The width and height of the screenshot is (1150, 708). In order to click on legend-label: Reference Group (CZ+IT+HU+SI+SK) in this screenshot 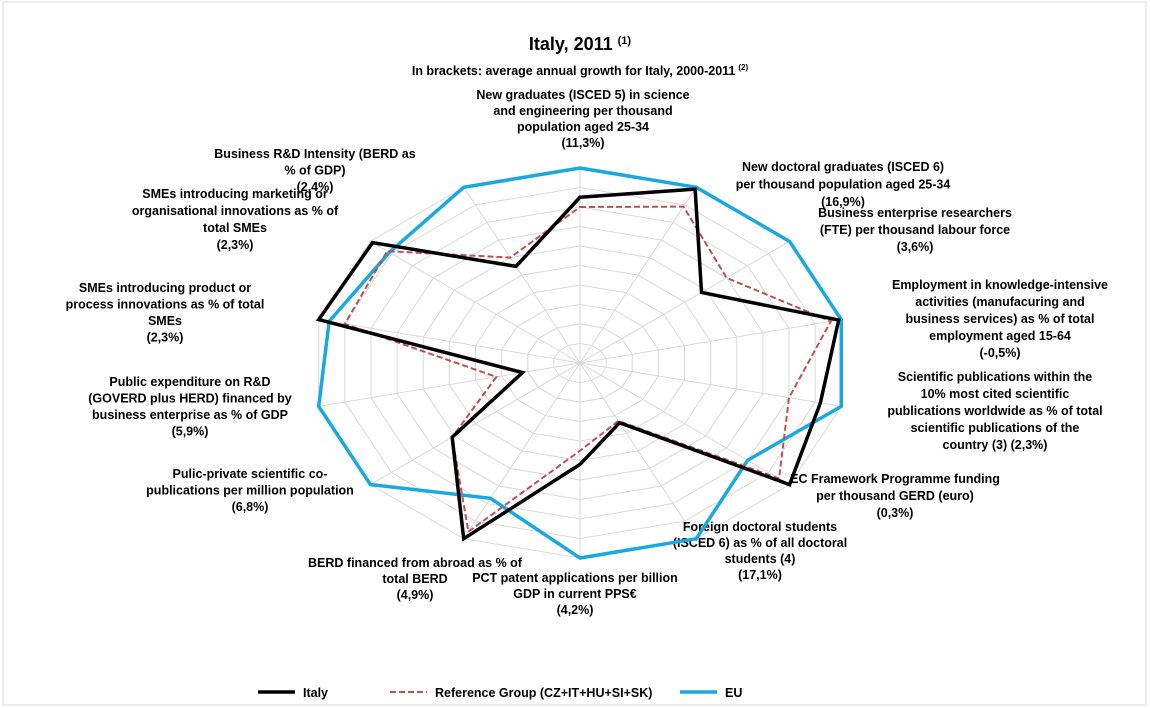, I will do `click(543, 693)`.